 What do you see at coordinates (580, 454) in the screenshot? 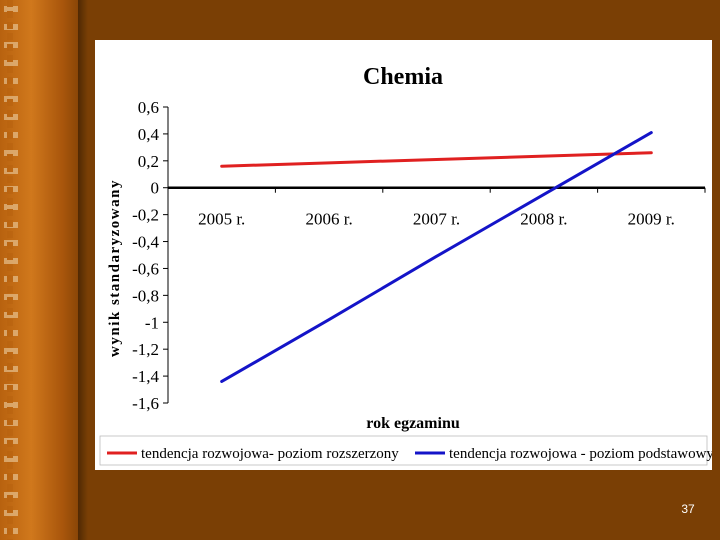
I see `legend-label-2: tendencja rozwojowa - poziom podstawowy` at bounding box center [580, 454].